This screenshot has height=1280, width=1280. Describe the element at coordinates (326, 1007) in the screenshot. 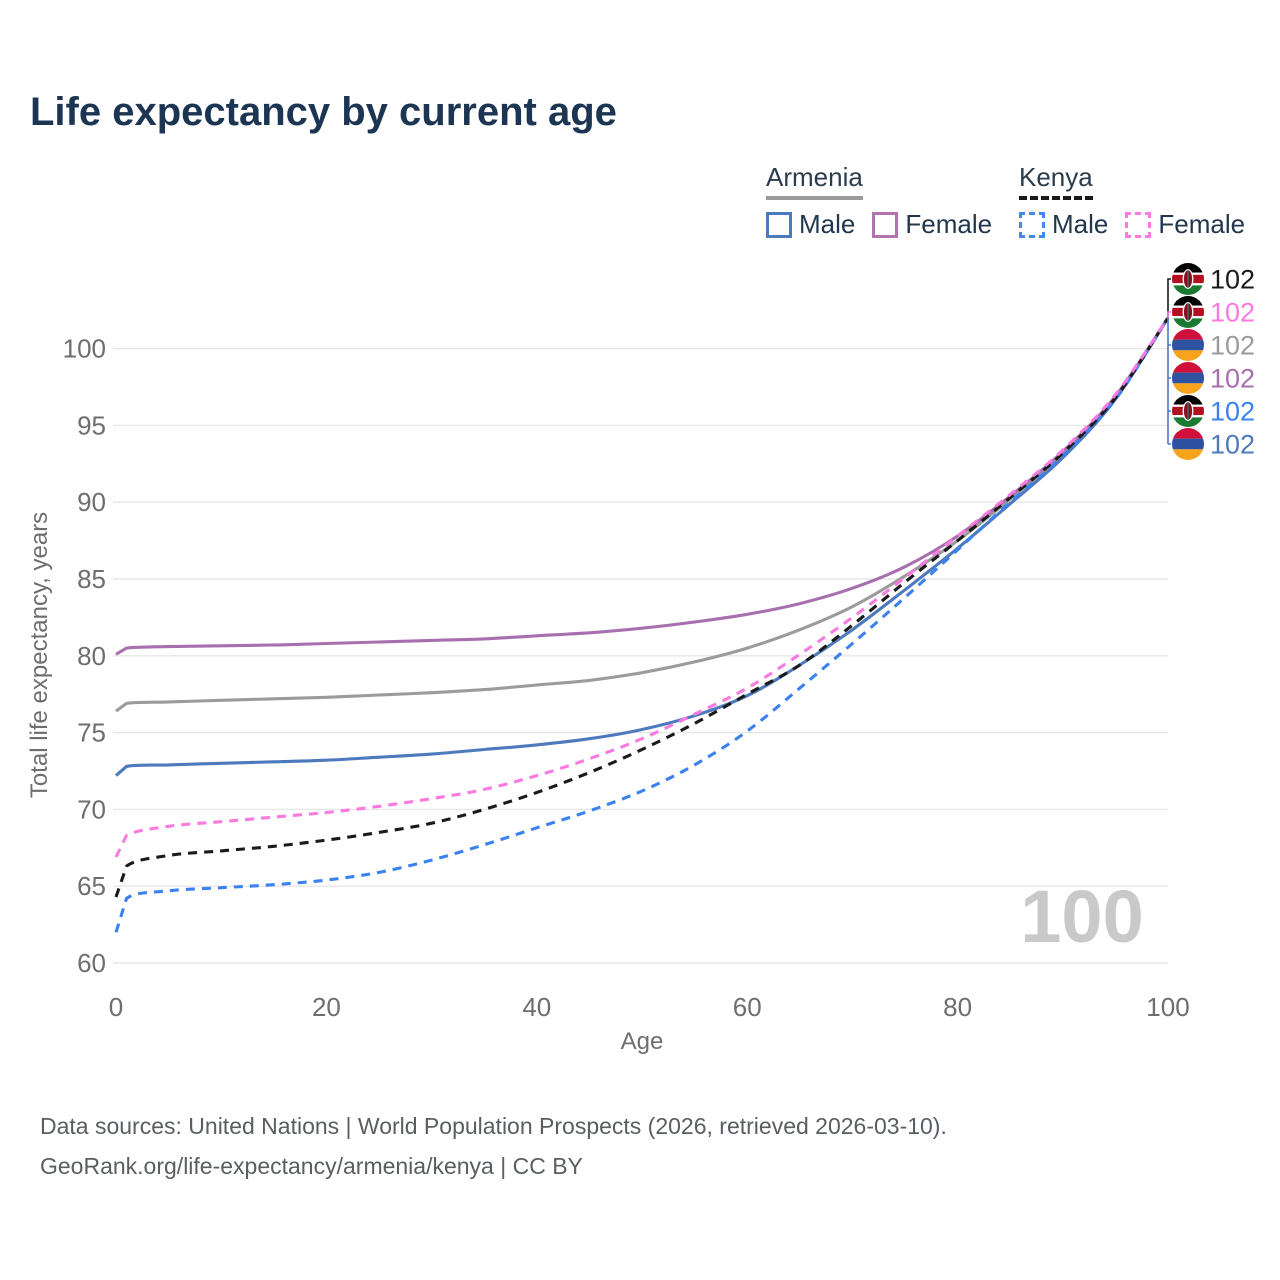

I see `x-tick-label: 20` at that location.